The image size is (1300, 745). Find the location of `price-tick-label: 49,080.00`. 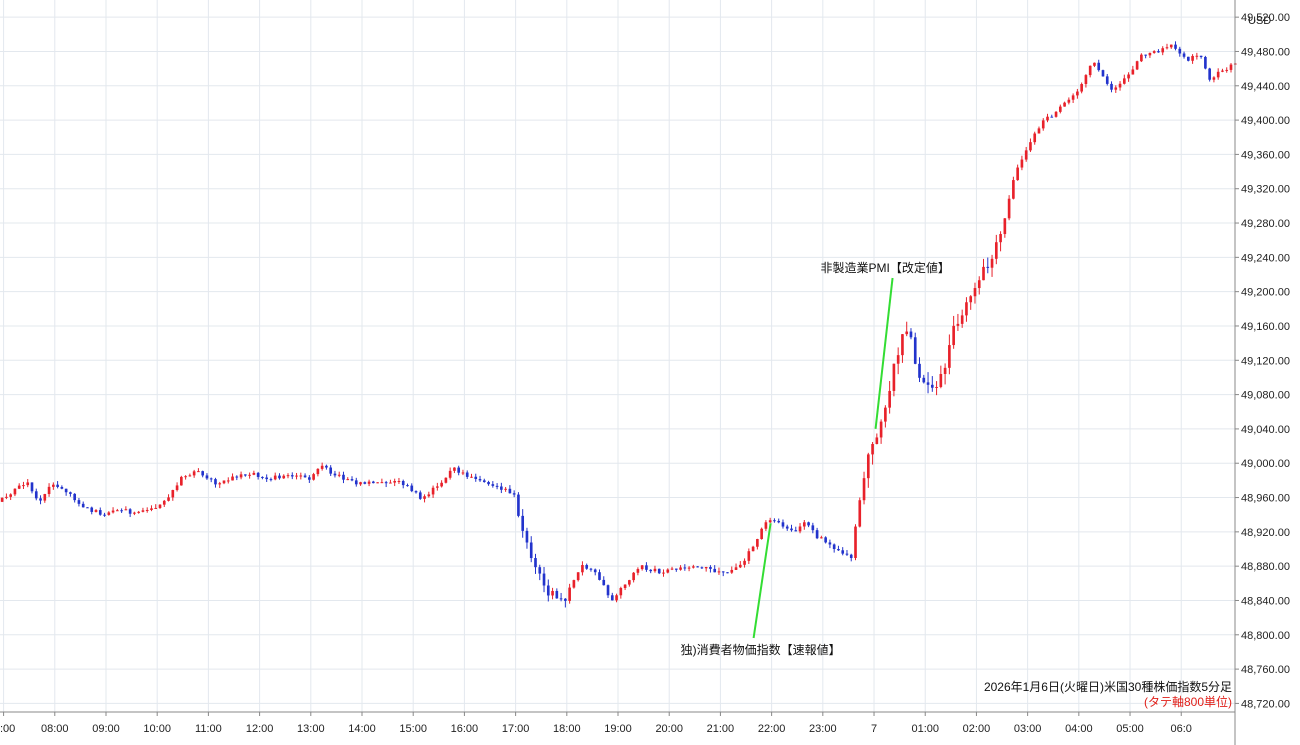

price-tick-label: 49,080.00 is located at coordinates (1265, 396).